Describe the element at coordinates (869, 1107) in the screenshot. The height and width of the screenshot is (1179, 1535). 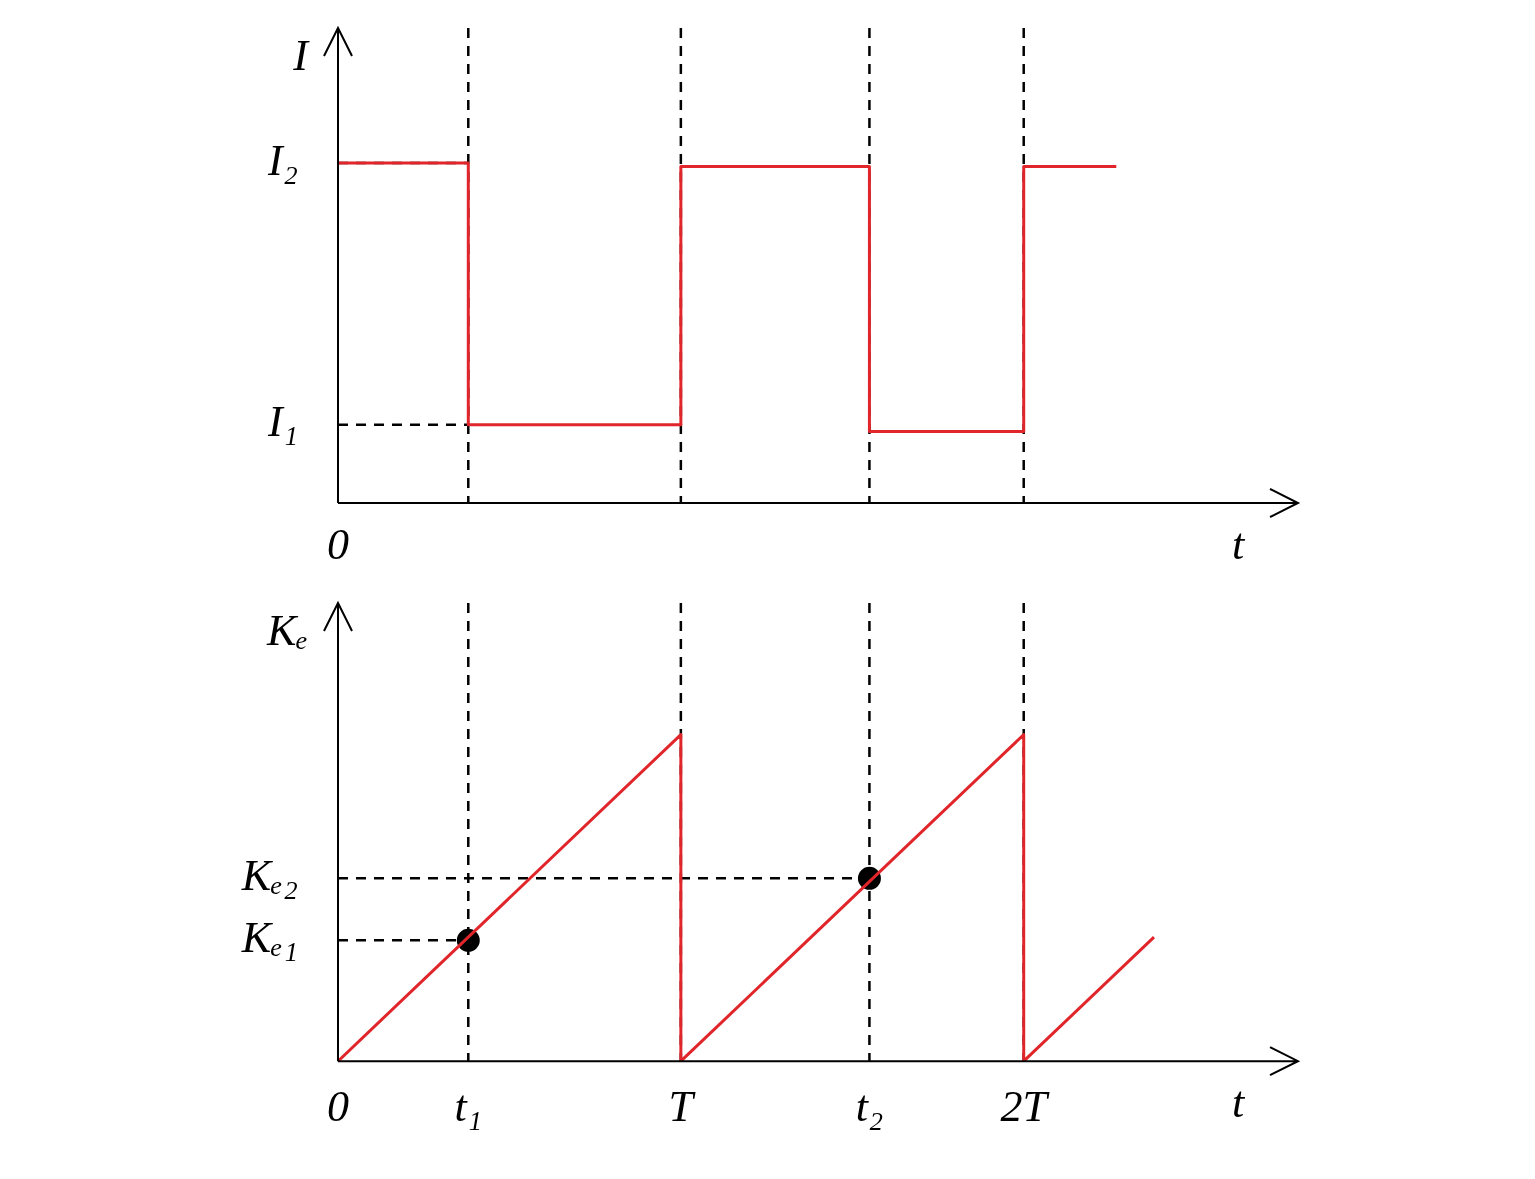
I see `x-tick-label: t₂` at that location.